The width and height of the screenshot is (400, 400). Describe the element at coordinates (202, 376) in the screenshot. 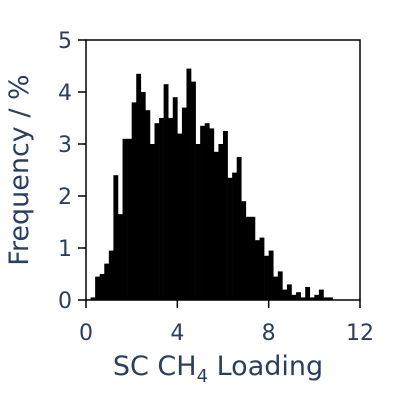

I see `x-axis-title-subscript: 4` at that location.